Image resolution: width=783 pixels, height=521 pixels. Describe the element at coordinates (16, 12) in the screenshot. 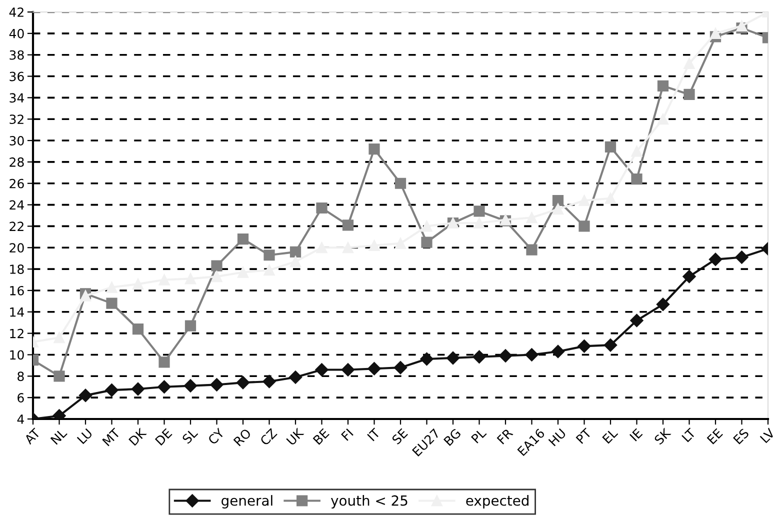

I see `y-tick-label: 42` at that location.